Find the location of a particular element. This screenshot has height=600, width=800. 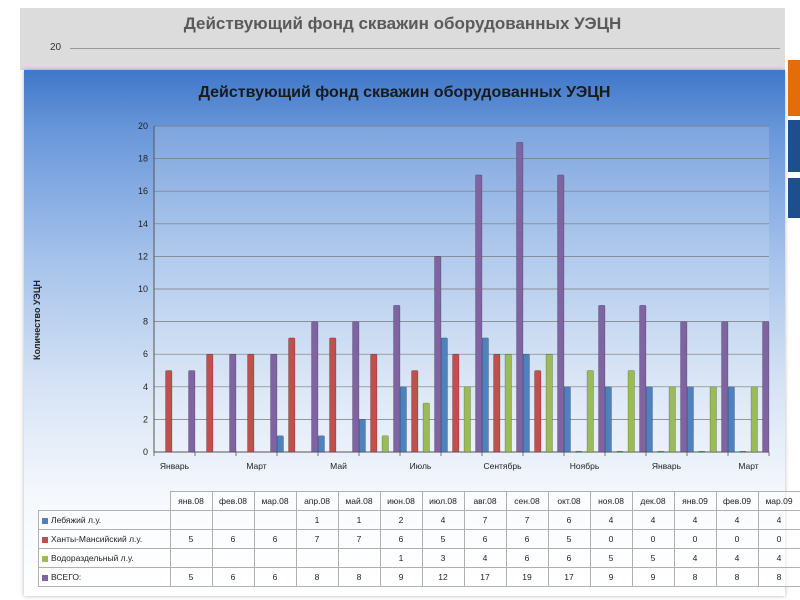

y-tick-label: 18 is located at coordinates (143, 159).